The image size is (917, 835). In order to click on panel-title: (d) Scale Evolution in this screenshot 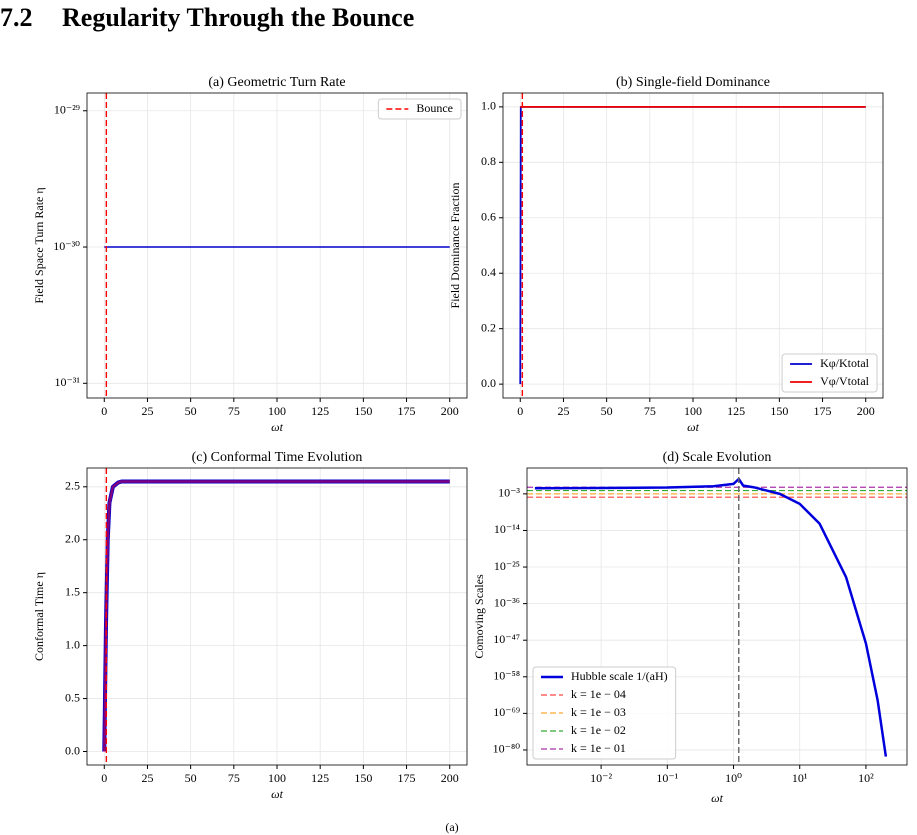, I will do `click(717, 457)`.